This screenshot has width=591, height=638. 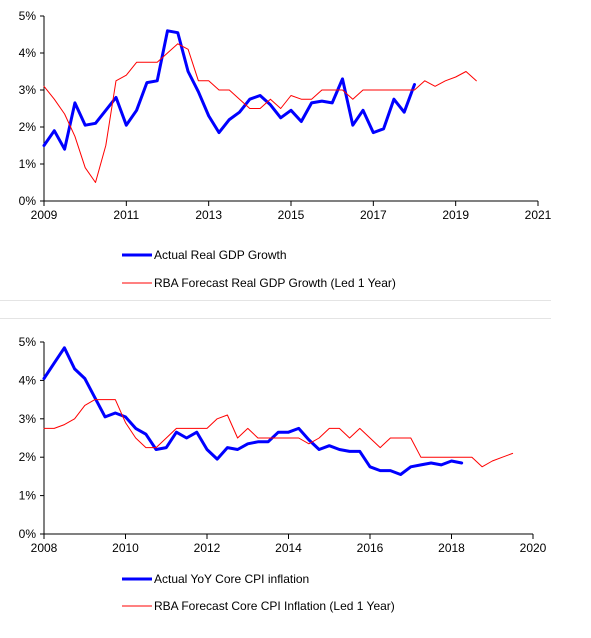 I want to click on x-tick-label: 2016, so click(x=370, y=548).